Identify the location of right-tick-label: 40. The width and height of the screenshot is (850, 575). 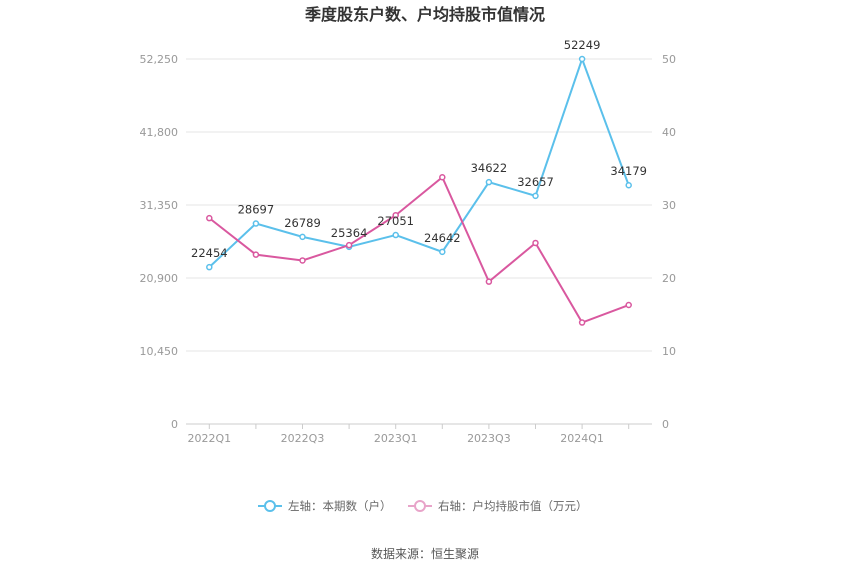
(669, 132).